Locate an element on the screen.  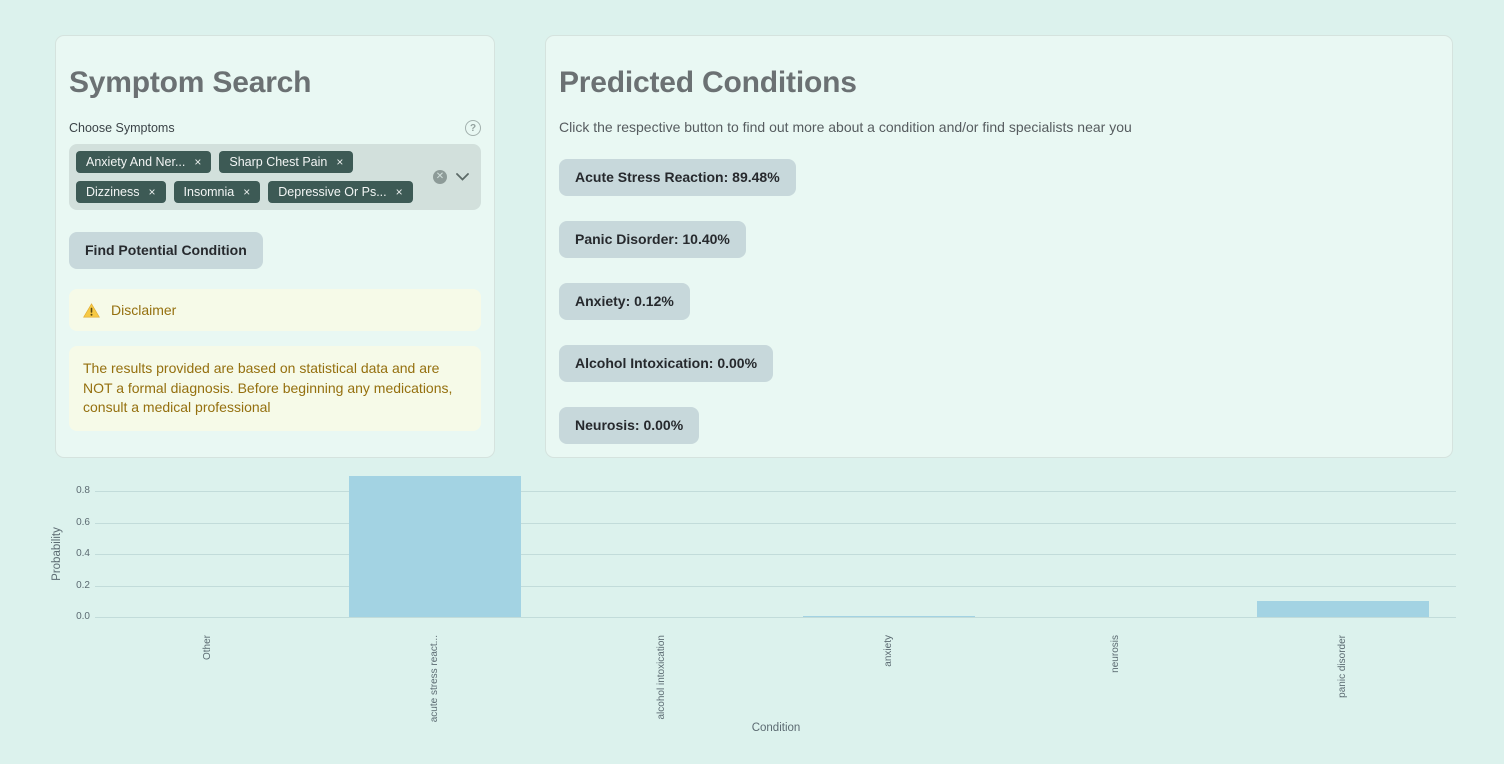
find-potential-condition-button: Find Potential Condition is located at coordinates (166, 250).